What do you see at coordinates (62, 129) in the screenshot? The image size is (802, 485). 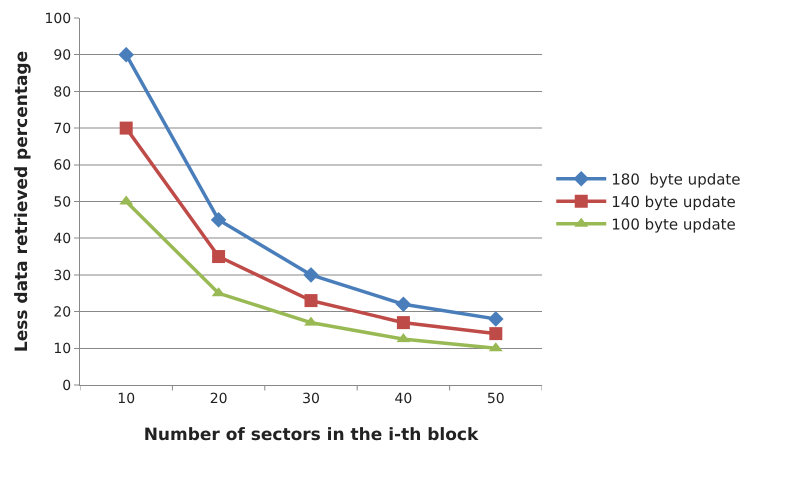 I see `y-tick-label: 70` at bounding box center [62, 129].